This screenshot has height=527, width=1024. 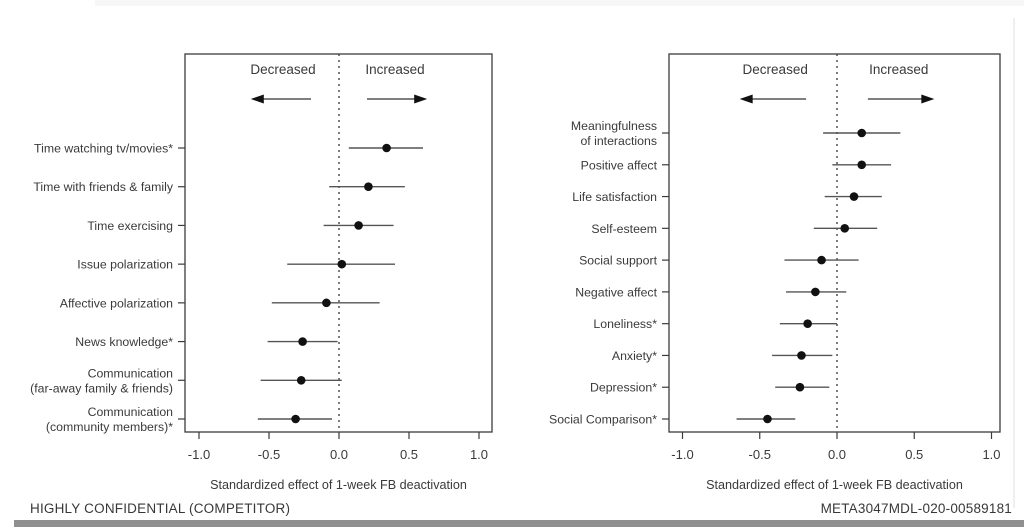 I want to click on row-label: Social support, so click(x=618, y=261).